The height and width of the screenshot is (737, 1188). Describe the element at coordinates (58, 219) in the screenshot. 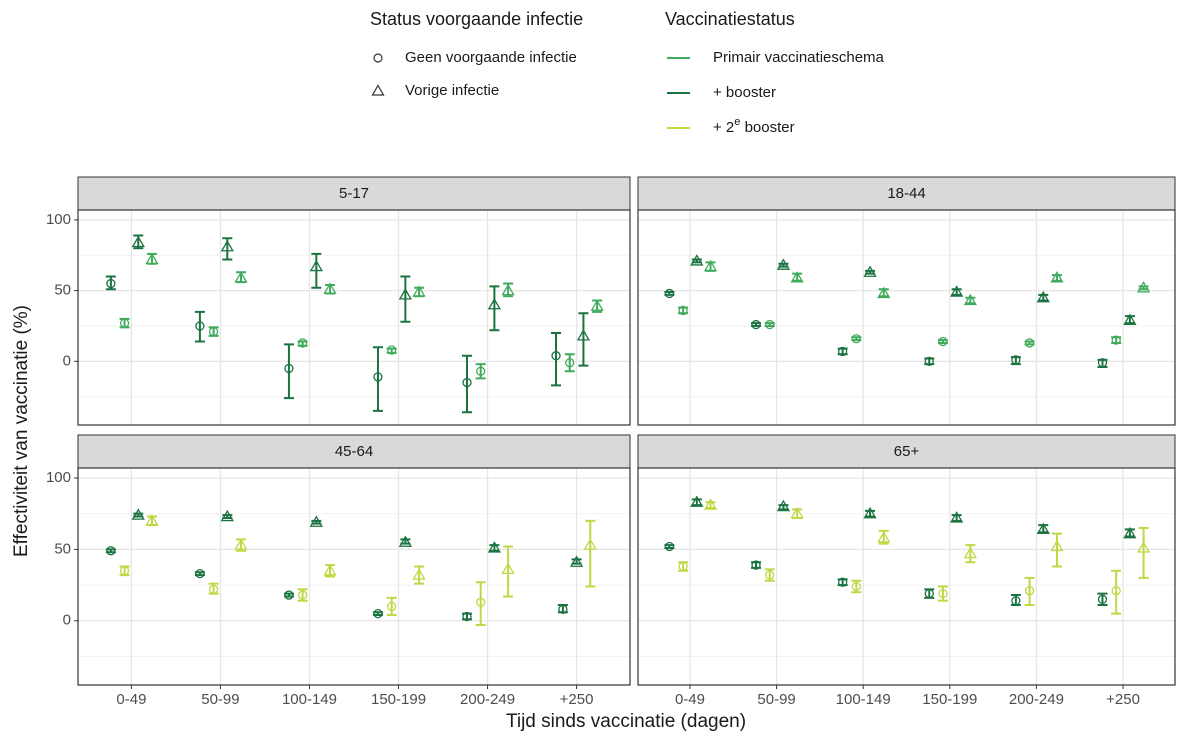

I see `y-tick-label: 100` at that location.